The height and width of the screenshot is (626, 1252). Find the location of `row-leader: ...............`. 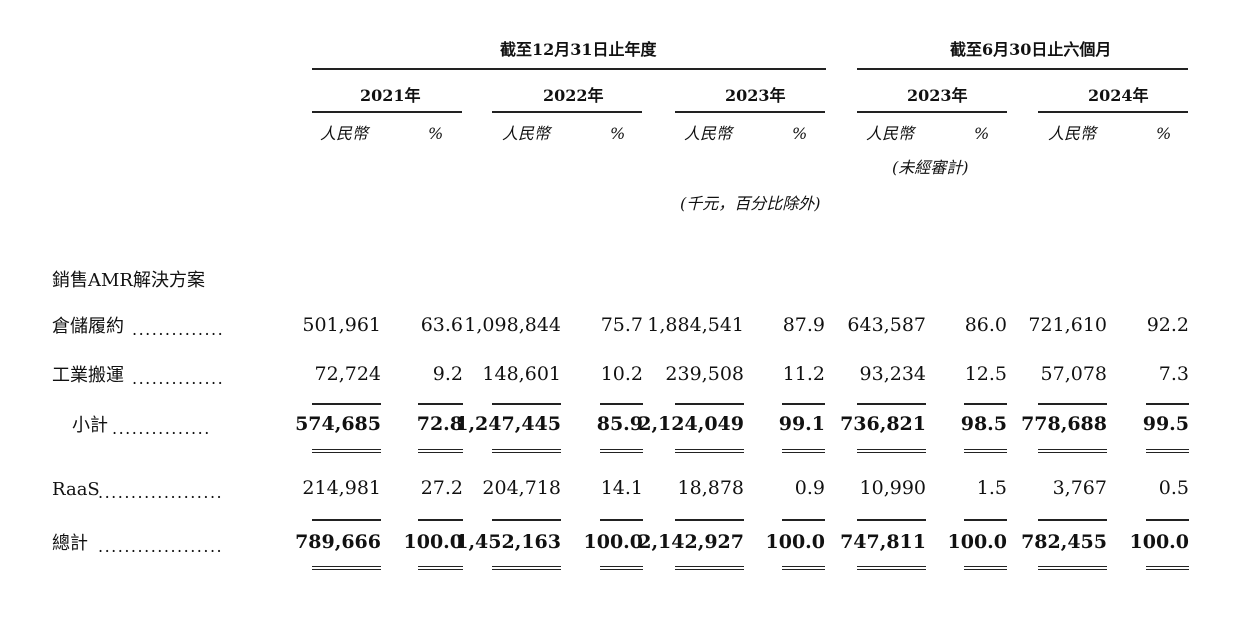

row-leader: ............... is located at coordinates (161, 428).